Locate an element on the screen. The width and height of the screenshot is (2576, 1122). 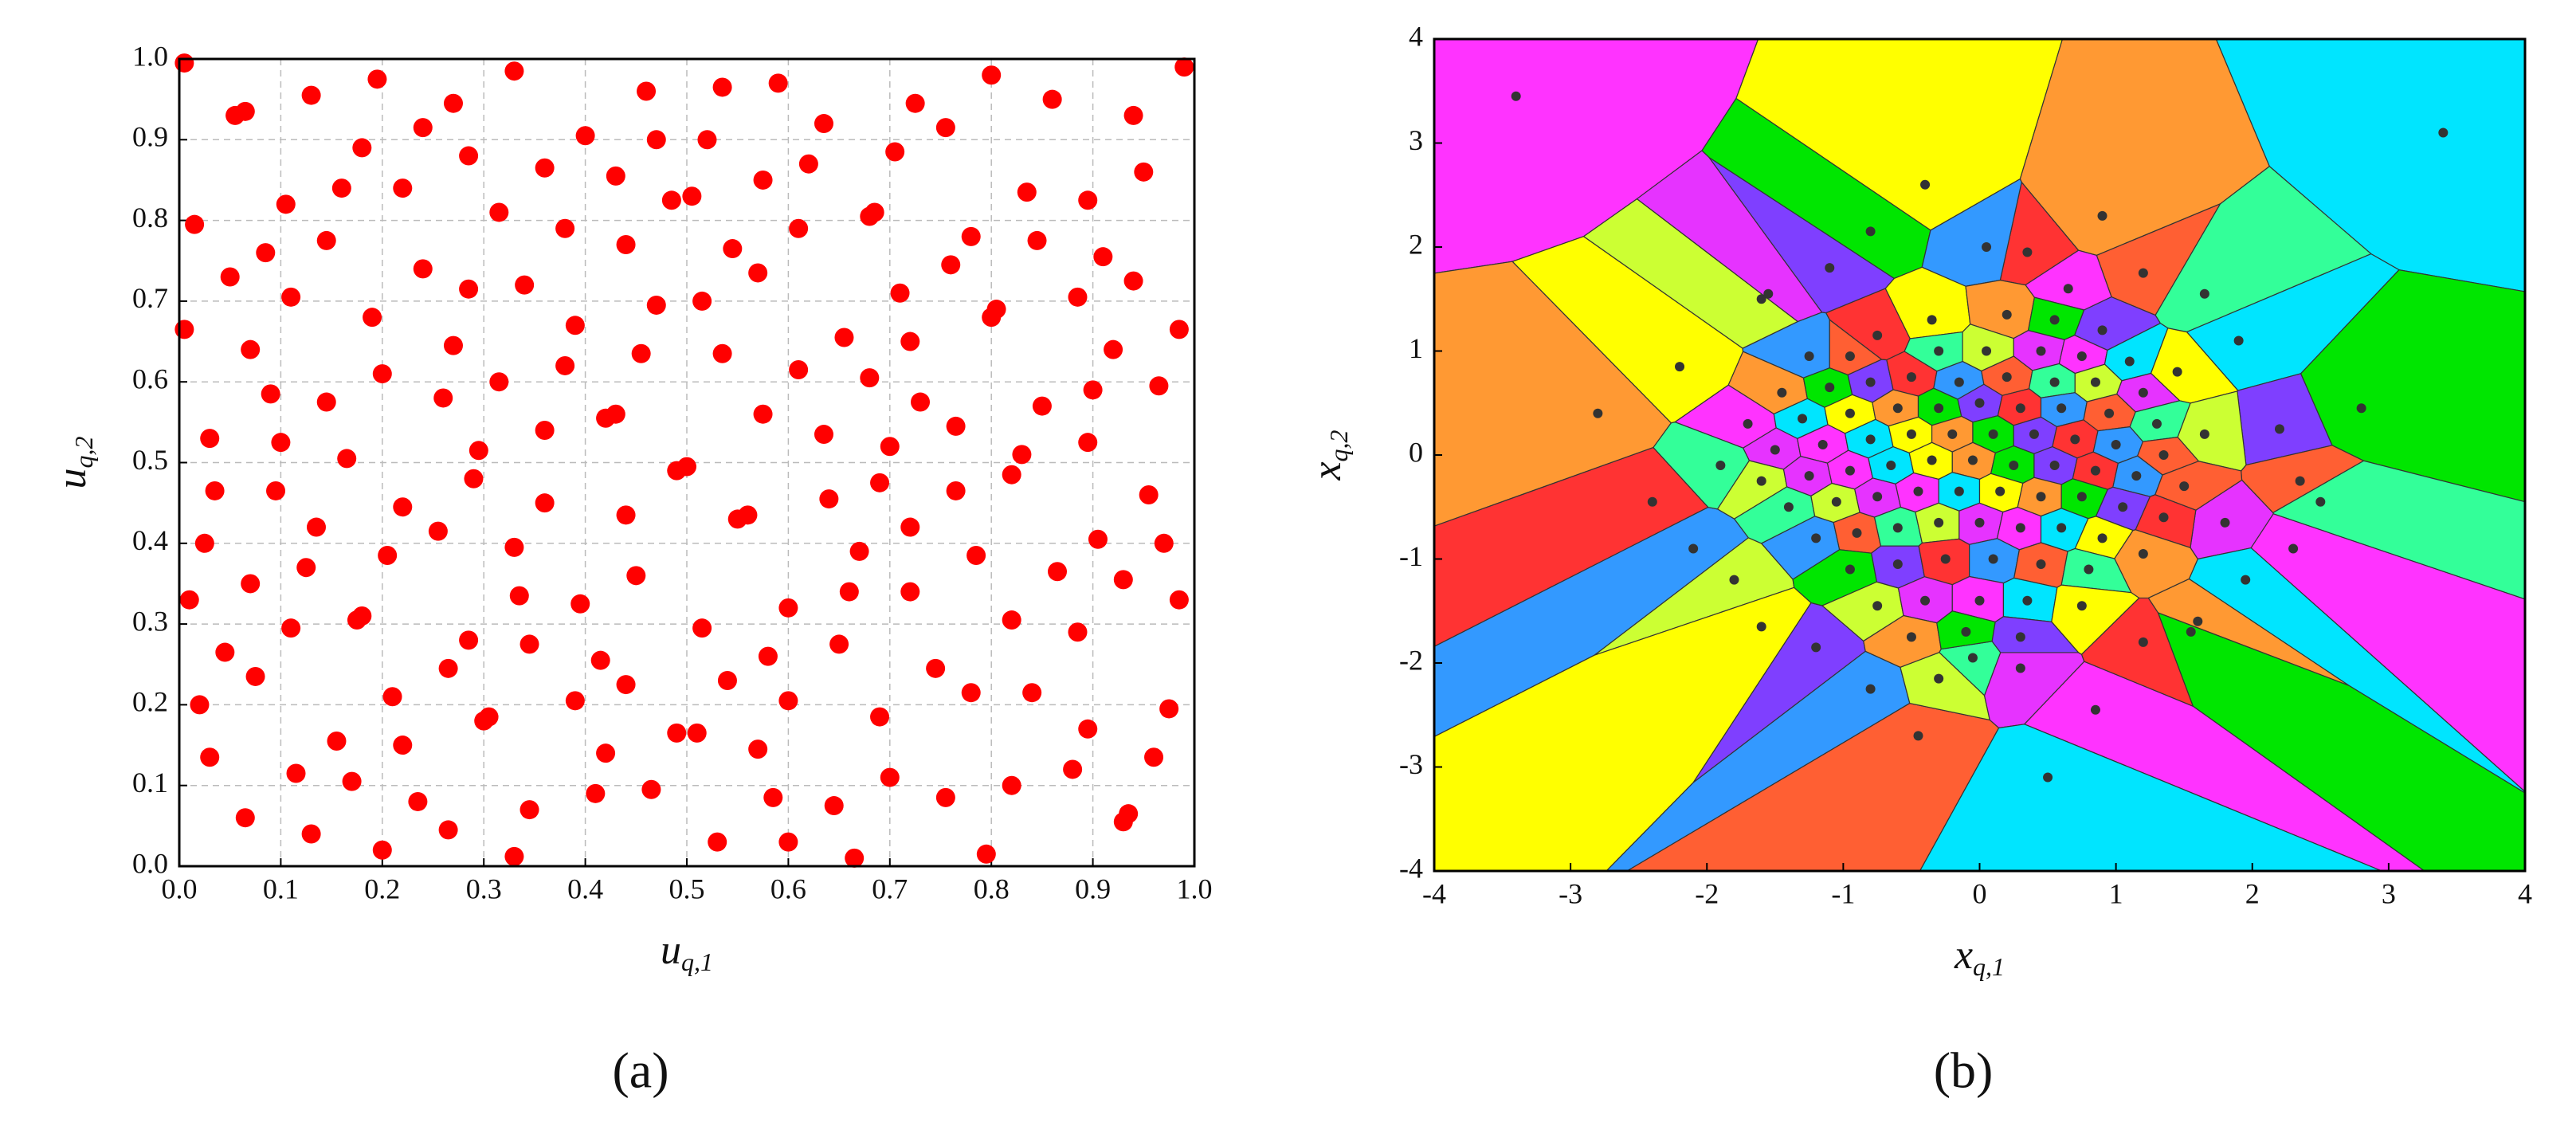
x-tick-label: 2 is located at coordinates (2252, 893).